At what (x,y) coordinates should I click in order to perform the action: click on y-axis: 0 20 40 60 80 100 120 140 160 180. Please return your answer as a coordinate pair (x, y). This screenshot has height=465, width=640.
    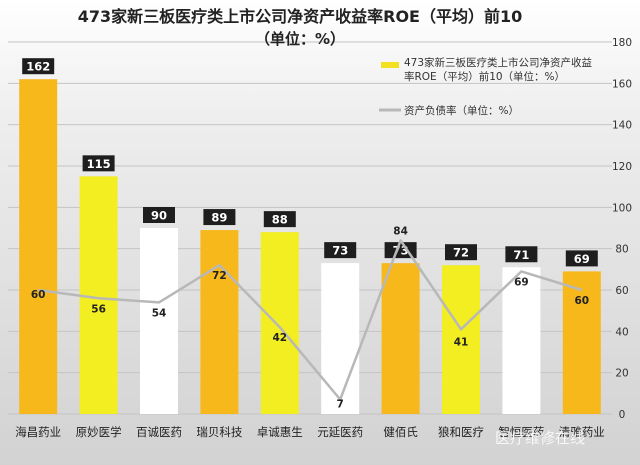
    Looking at the image, I should click on (622, 229).